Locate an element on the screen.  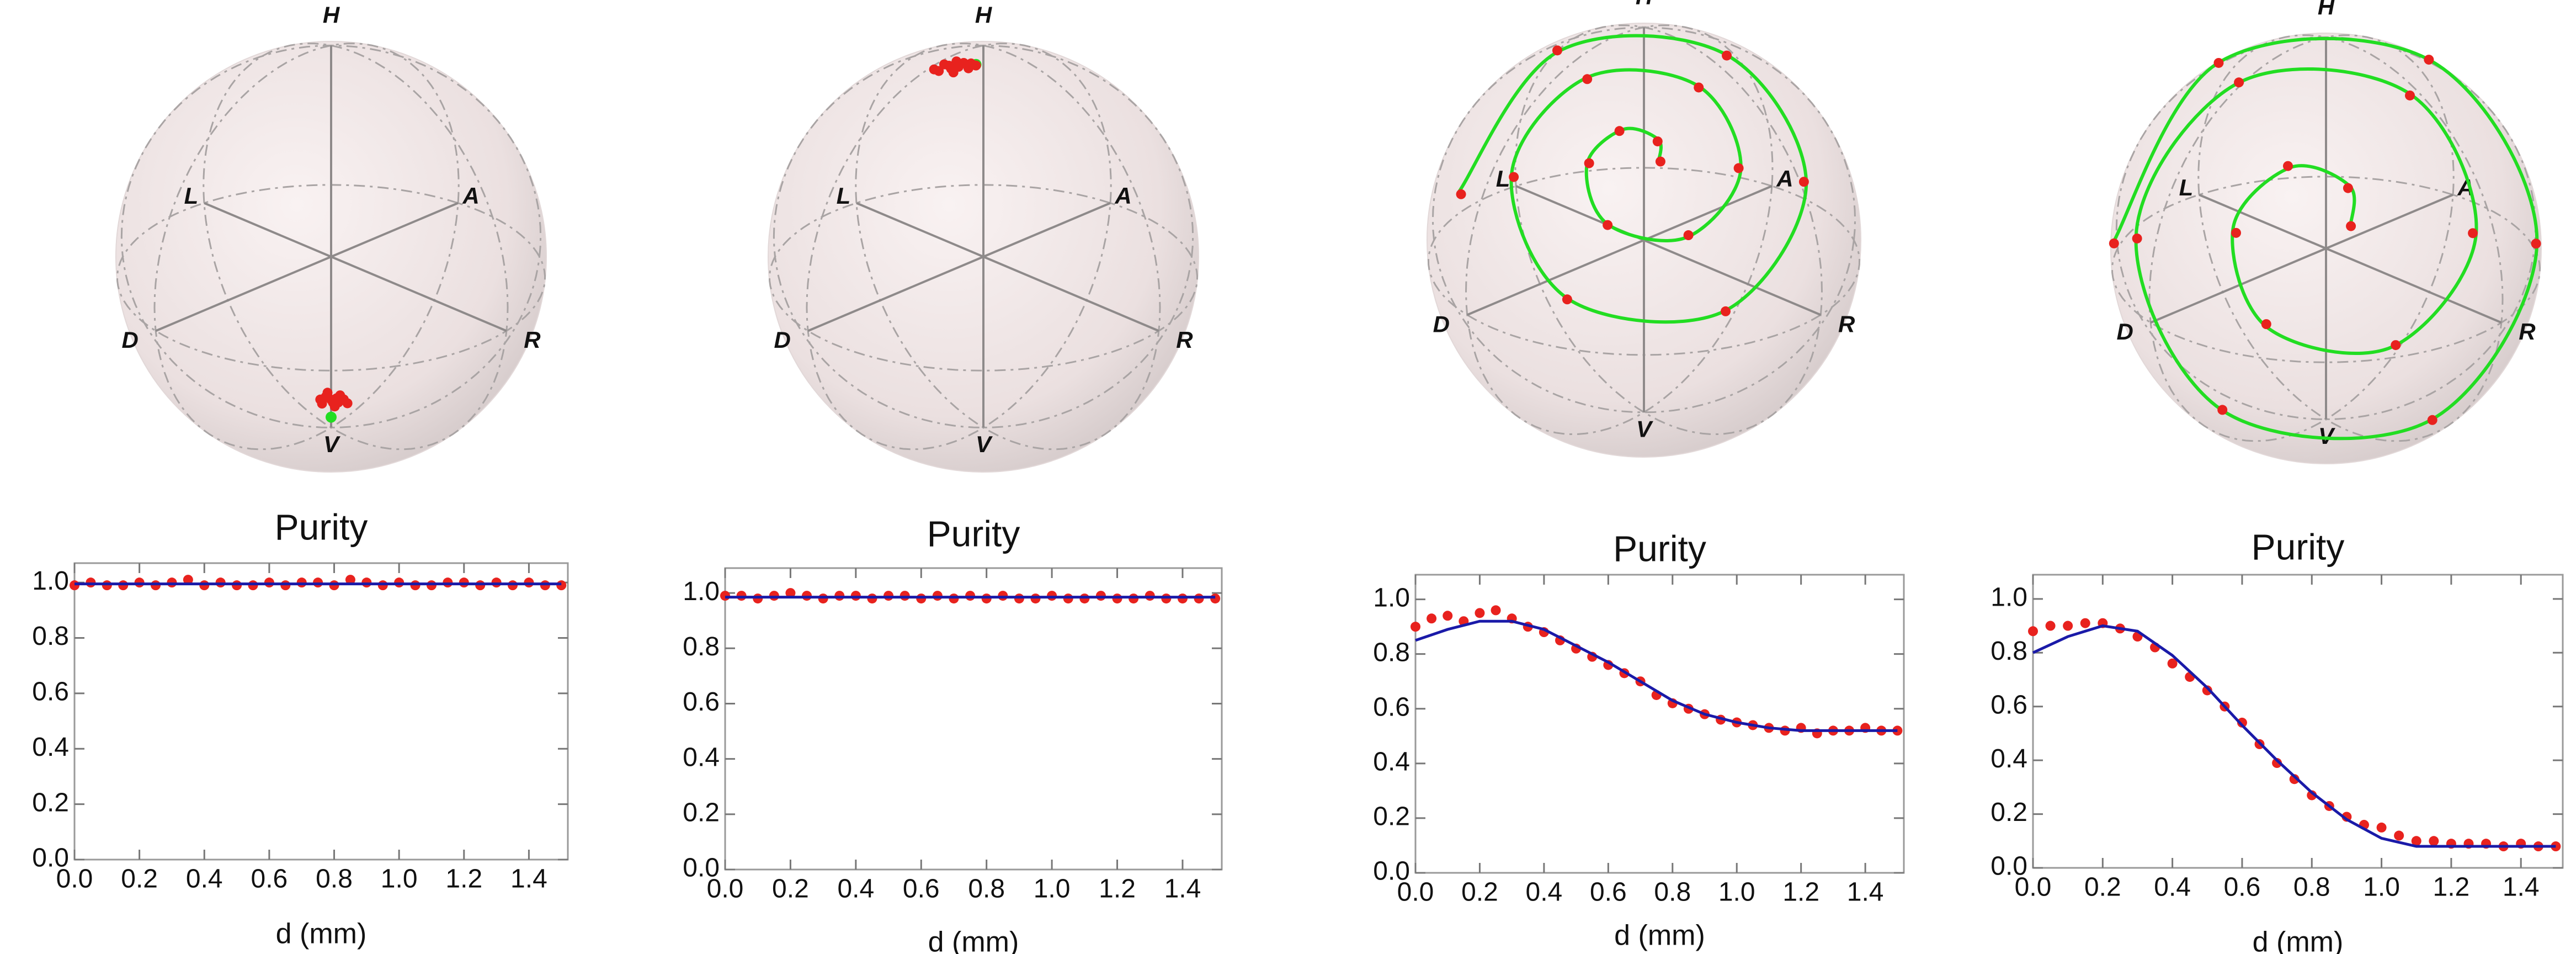
x-axis-label: d (mm) is located at coordinates (2298, 940).